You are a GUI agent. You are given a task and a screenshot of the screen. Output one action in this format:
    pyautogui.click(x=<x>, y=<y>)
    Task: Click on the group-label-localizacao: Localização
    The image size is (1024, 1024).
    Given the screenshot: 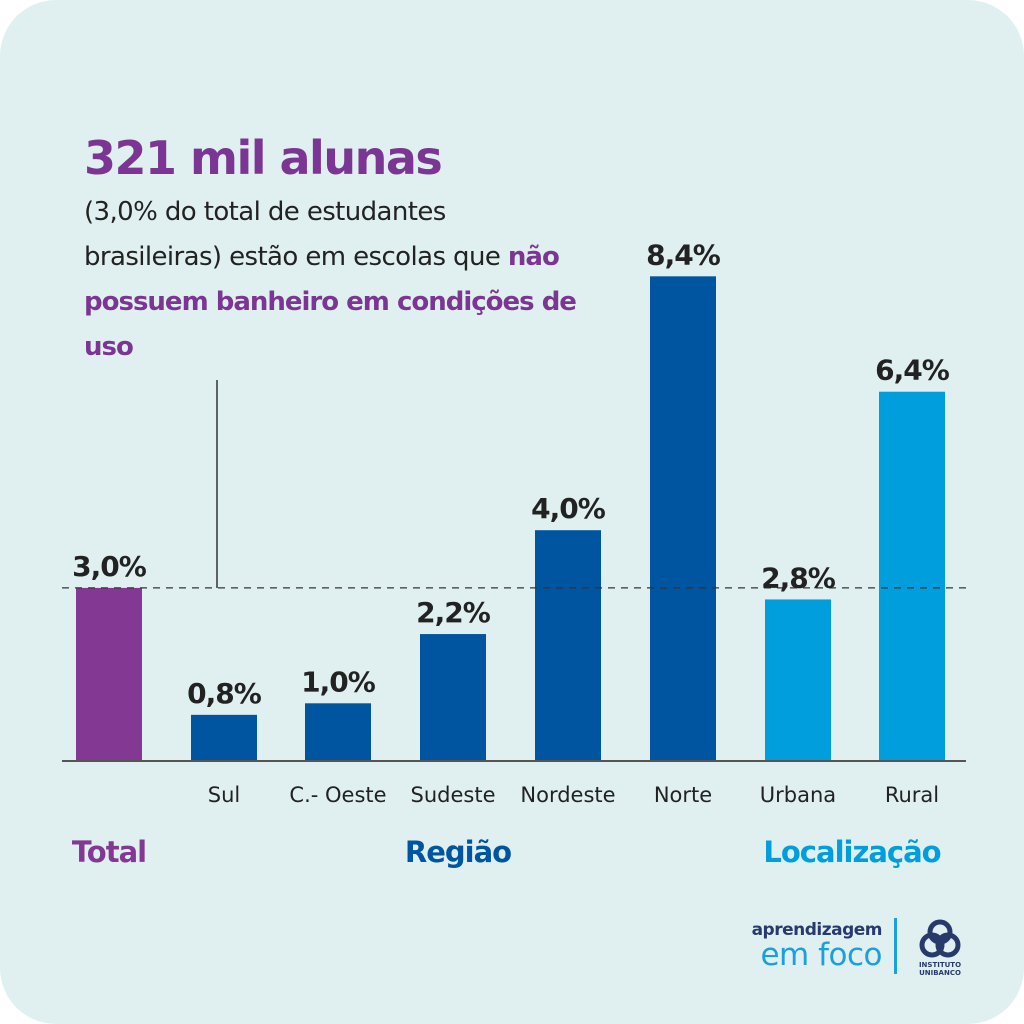 What is the action you would take?
    pyautogui.click(x=851, y=852)
    